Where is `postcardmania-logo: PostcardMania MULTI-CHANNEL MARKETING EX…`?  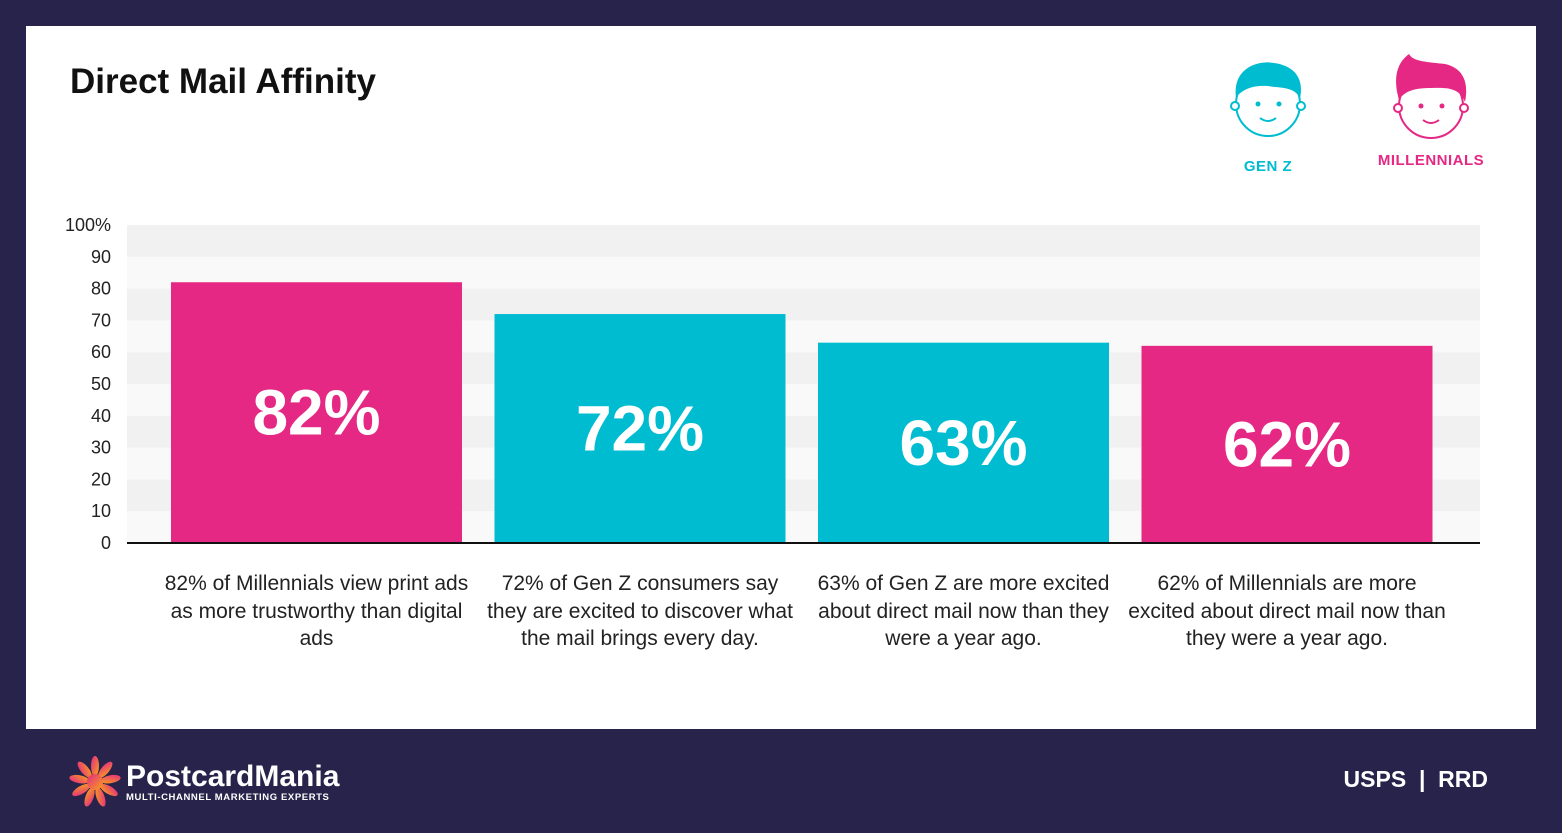
postcardmania-logo: PostcardMania MULTI-CHANNEL MARKETING EX… is located at coordinates (203, 782).